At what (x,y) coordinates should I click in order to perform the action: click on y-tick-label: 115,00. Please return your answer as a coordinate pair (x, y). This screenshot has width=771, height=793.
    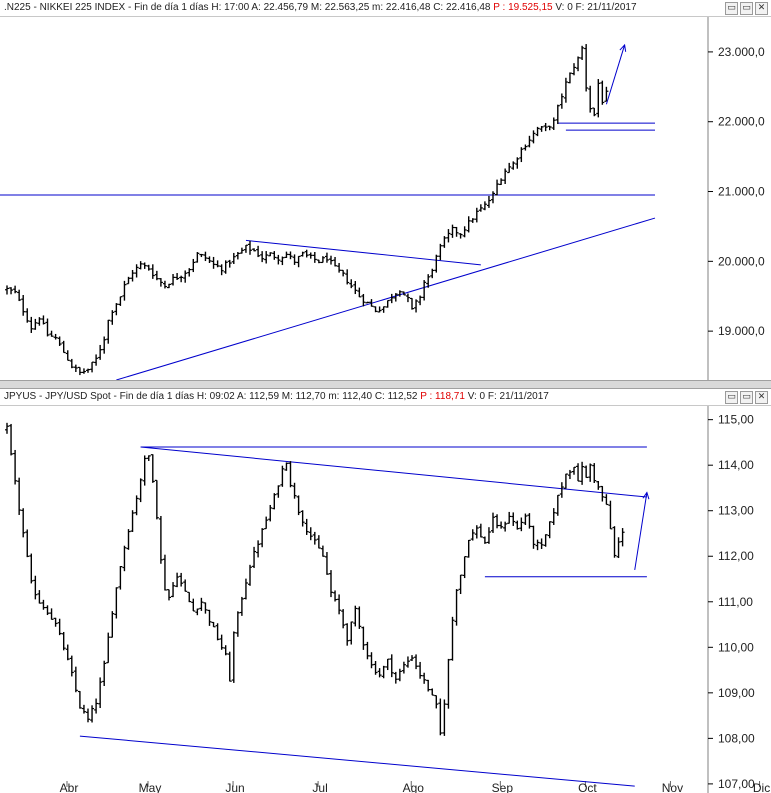
    Looking at the image, I should click on (736, 420).